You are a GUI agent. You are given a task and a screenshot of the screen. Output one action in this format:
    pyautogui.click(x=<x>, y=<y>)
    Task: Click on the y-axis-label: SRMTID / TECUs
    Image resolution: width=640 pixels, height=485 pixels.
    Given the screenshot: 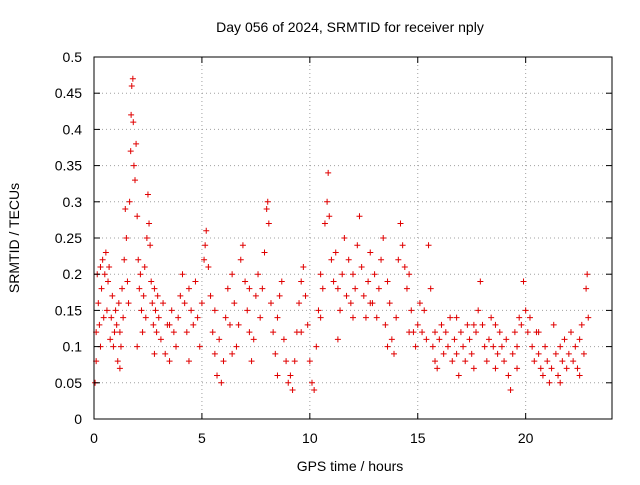 What is the action you would take?
    pyautogui.click(x=14, y=238)
    